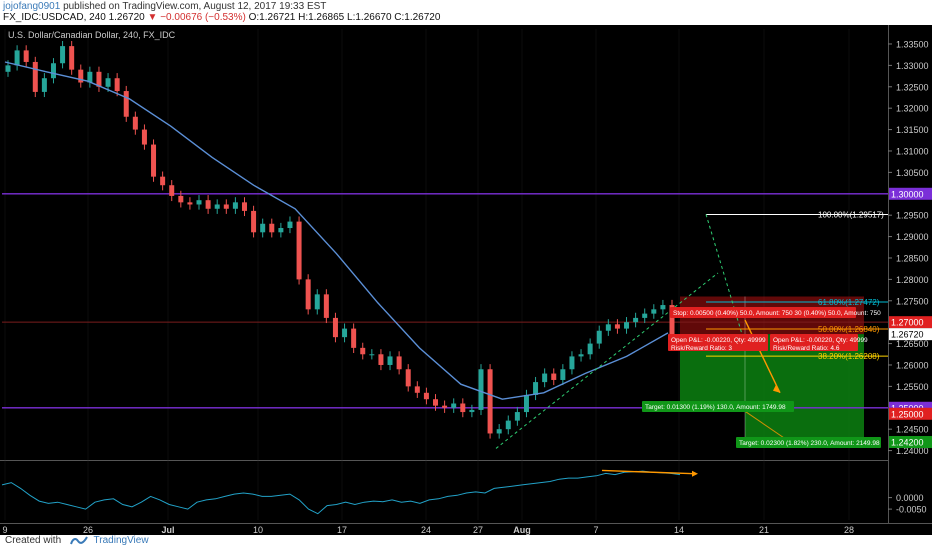  What do you see at coordinates (522, 530) in the screenshot?
I see `x-tick-label: Aug` at bounding box center [522, 530].